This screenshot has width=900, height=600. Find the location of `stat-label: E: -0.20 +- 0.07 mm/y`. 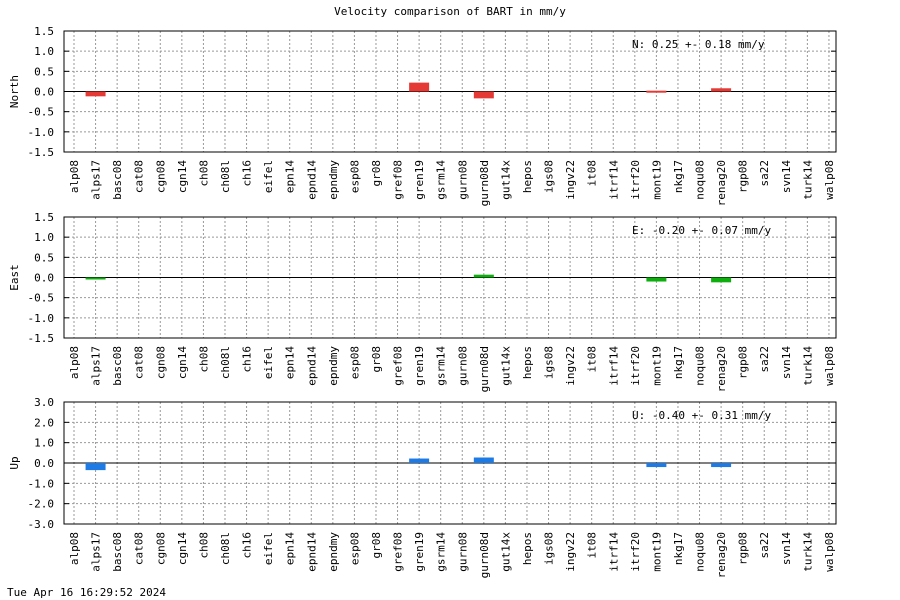

stat-label: E: -0.20 +- 0.07 mm/y is located at coordinates (701, 230).